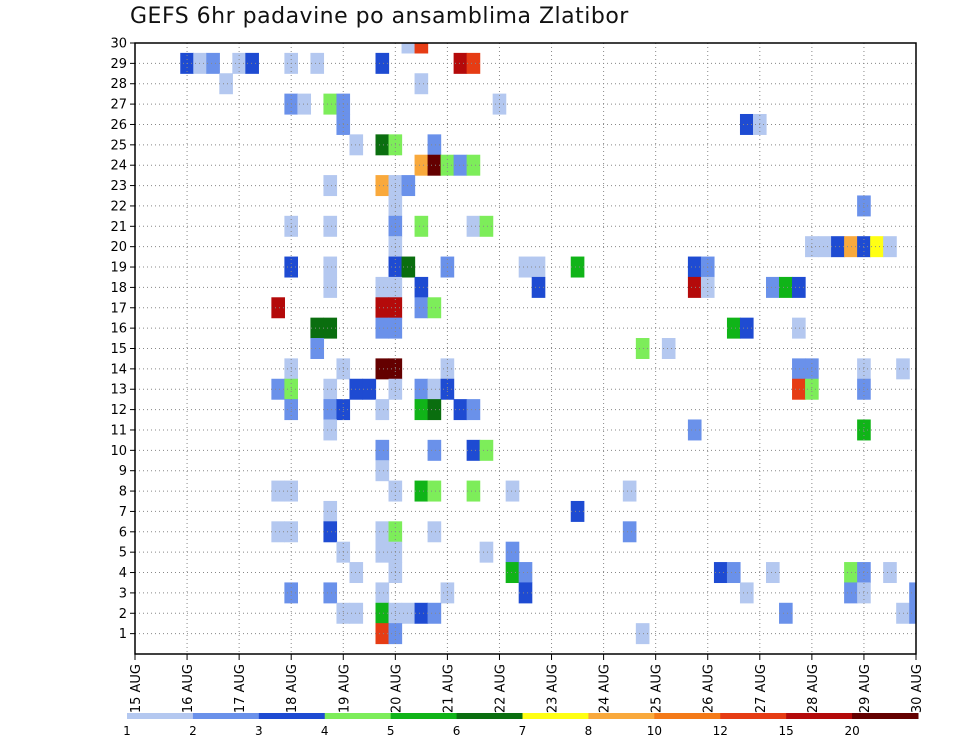  Describe the element at coordinates (379, 16) in the screenshot. I see `chart-title: GEFS 6hr padavine po ansamblima Zlatibor` at that location.